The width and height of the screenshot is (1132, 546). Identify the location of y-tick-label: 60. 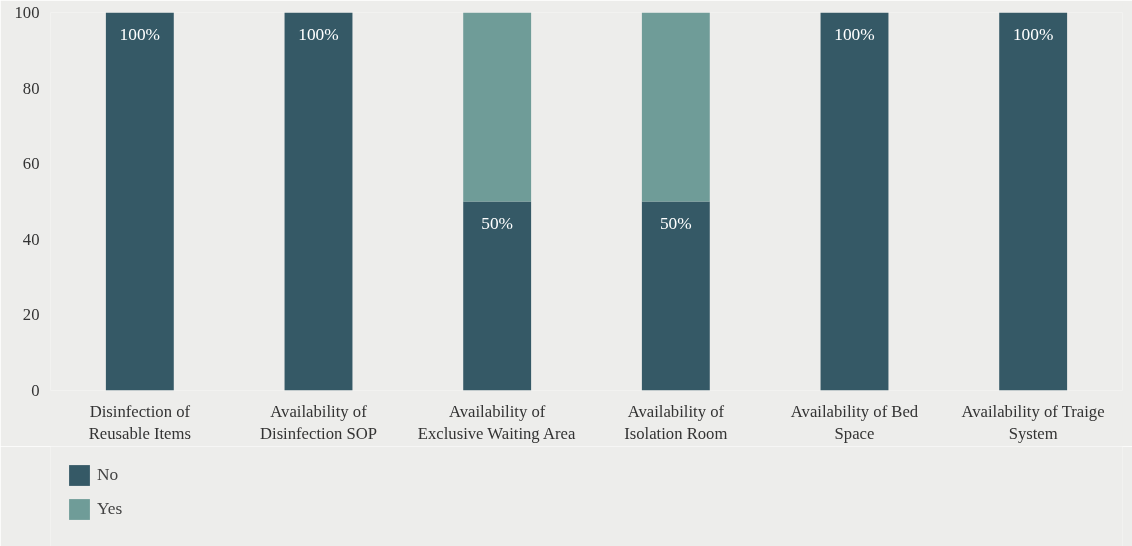
(31, 164).